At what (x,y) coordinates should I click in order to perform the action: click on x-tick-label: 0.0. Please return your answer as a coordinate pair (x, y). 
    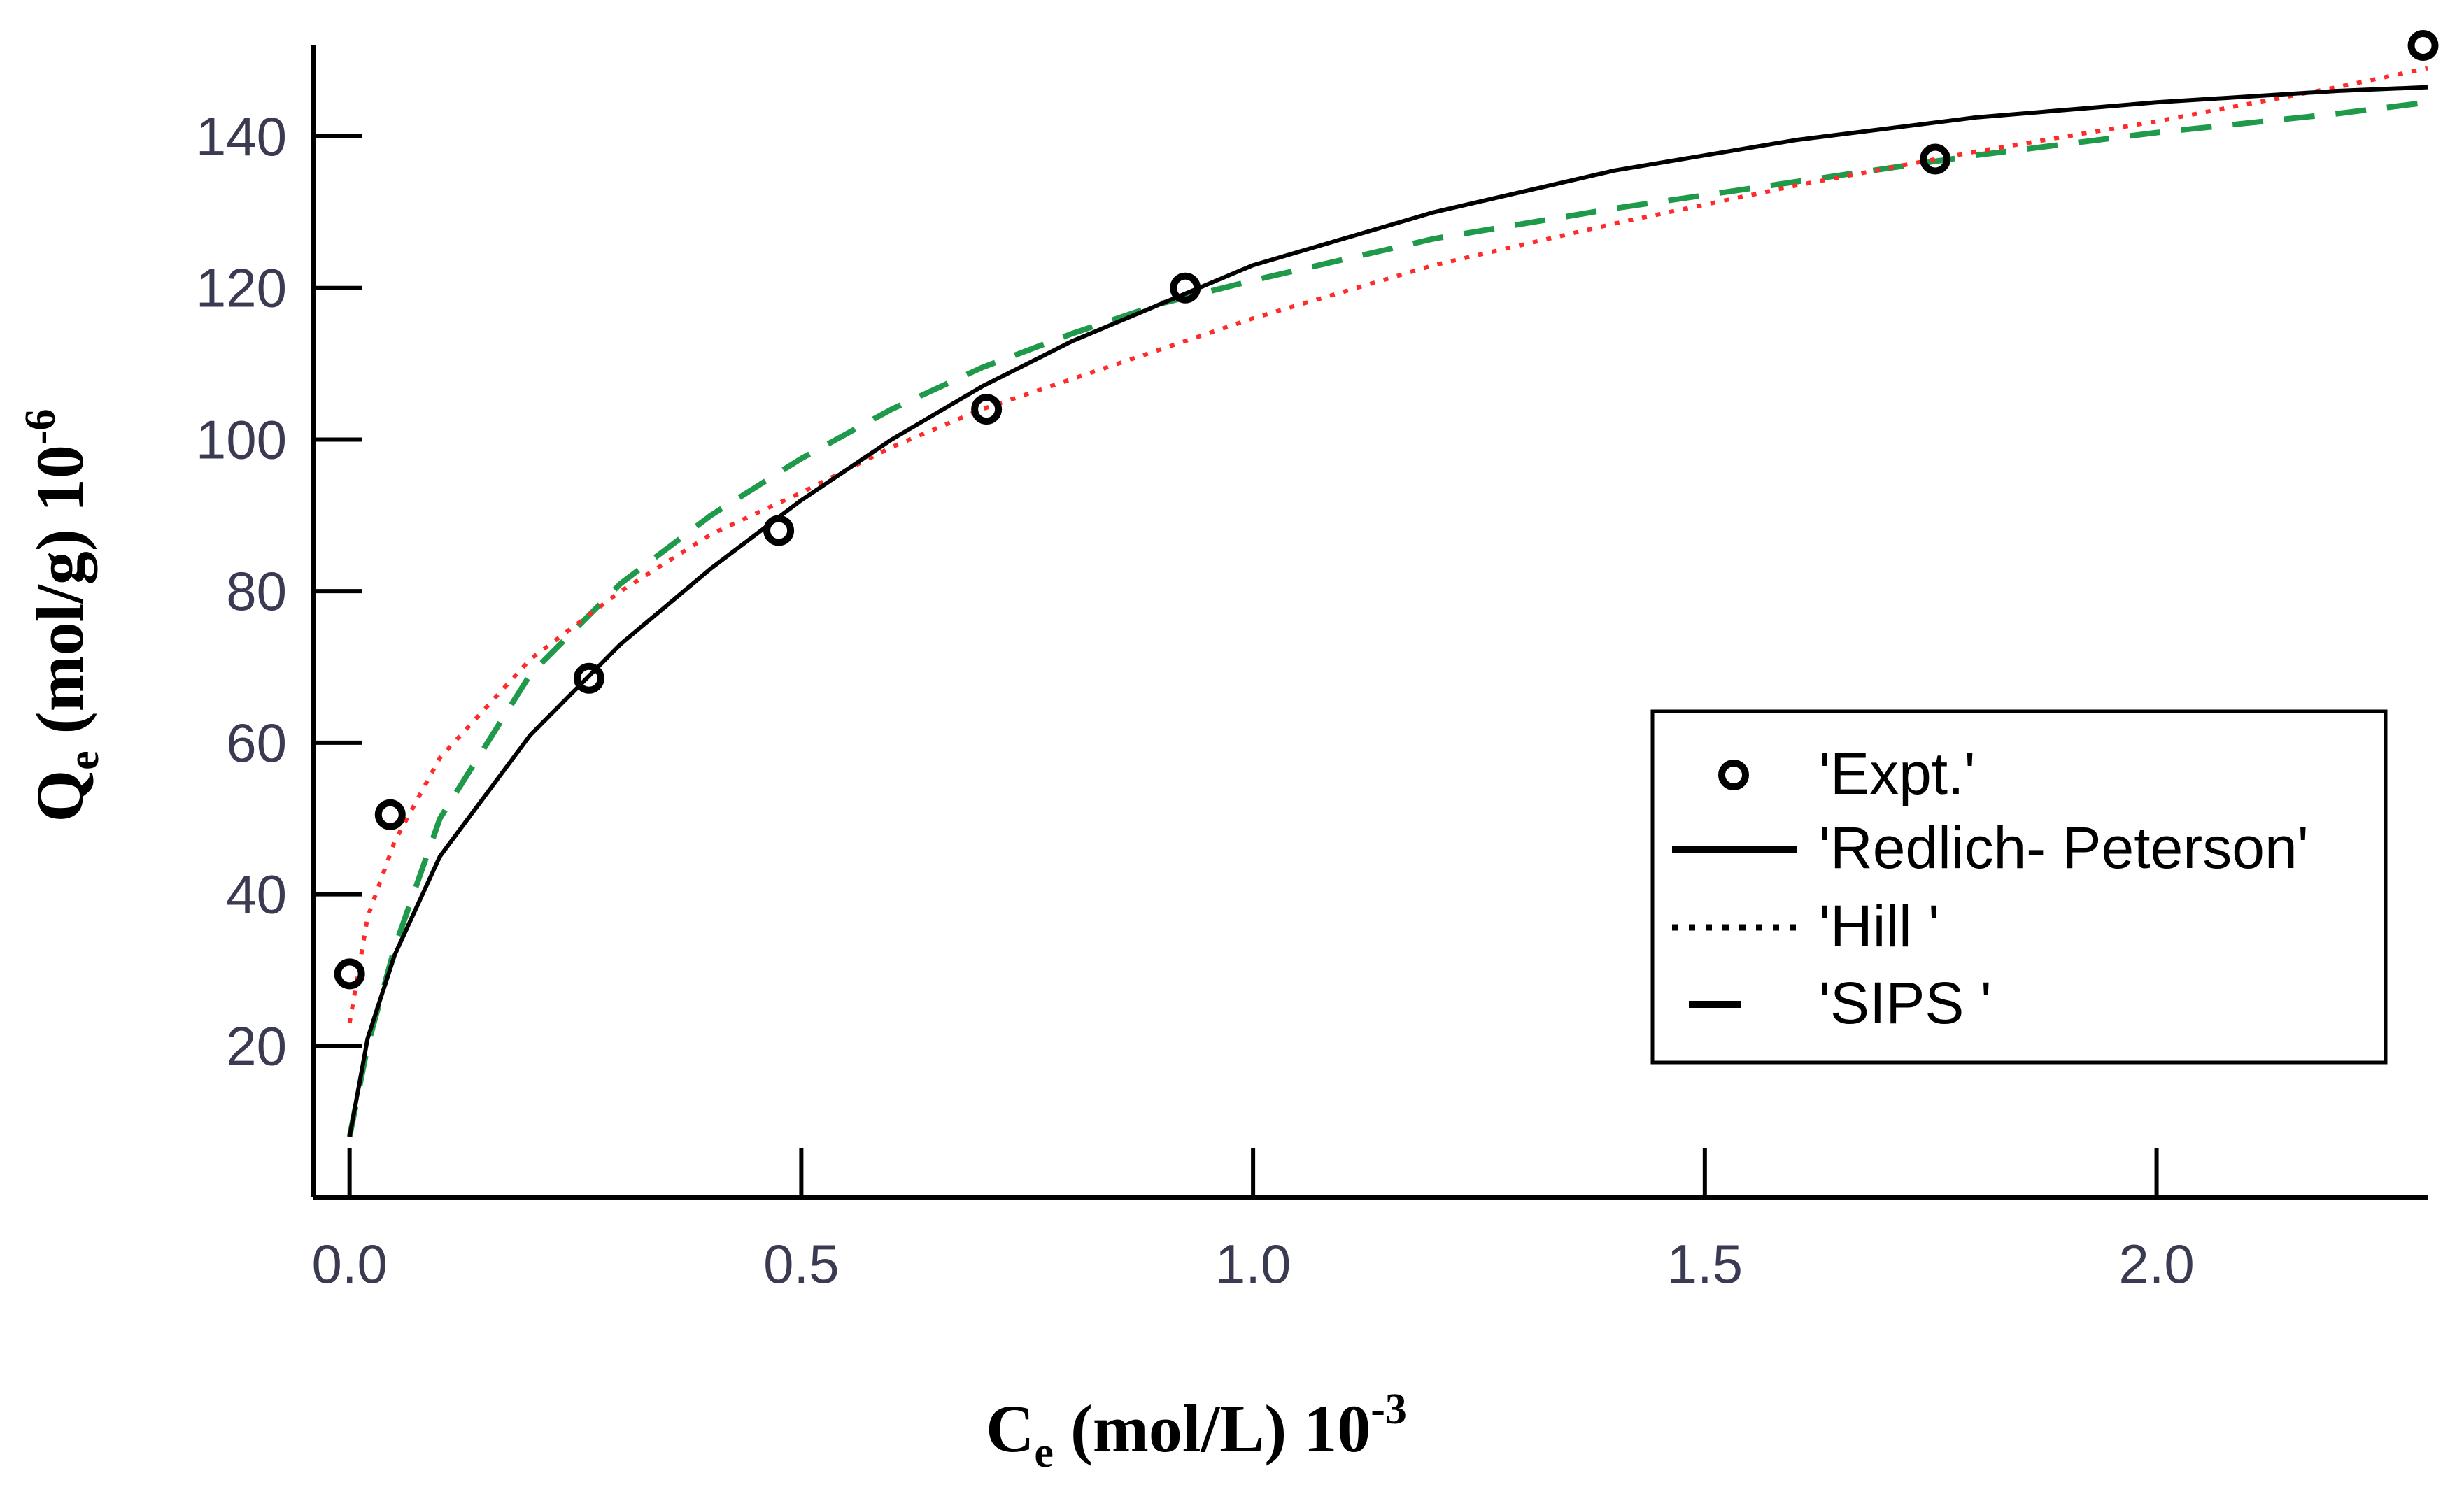
    Looking at the image, I should click on (349, 1264).